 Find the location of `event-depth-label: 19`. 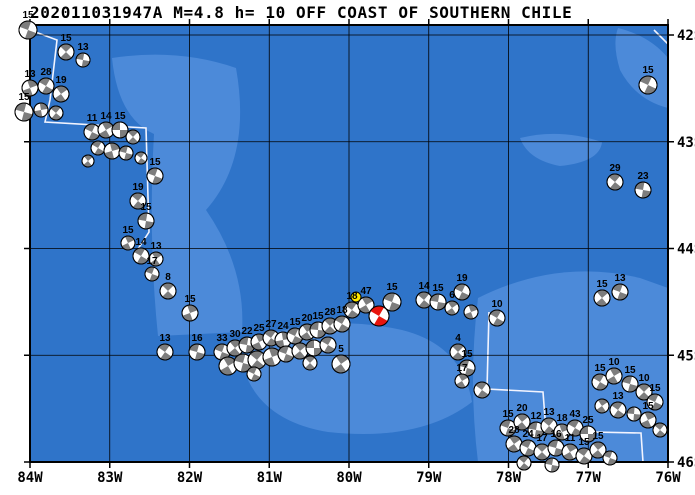

event-depth-label: 19 is located at coordinates (138, 187).